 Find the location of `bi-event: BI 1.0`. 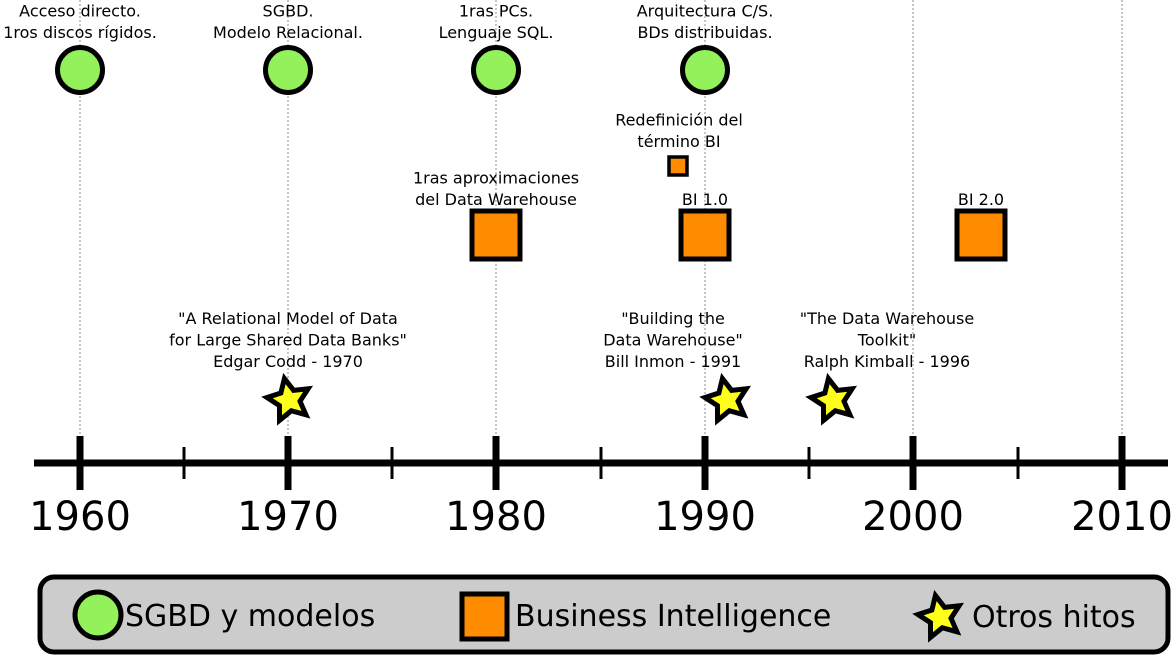

bi-event: BI 1.0 is located at coordinates (705, 226).